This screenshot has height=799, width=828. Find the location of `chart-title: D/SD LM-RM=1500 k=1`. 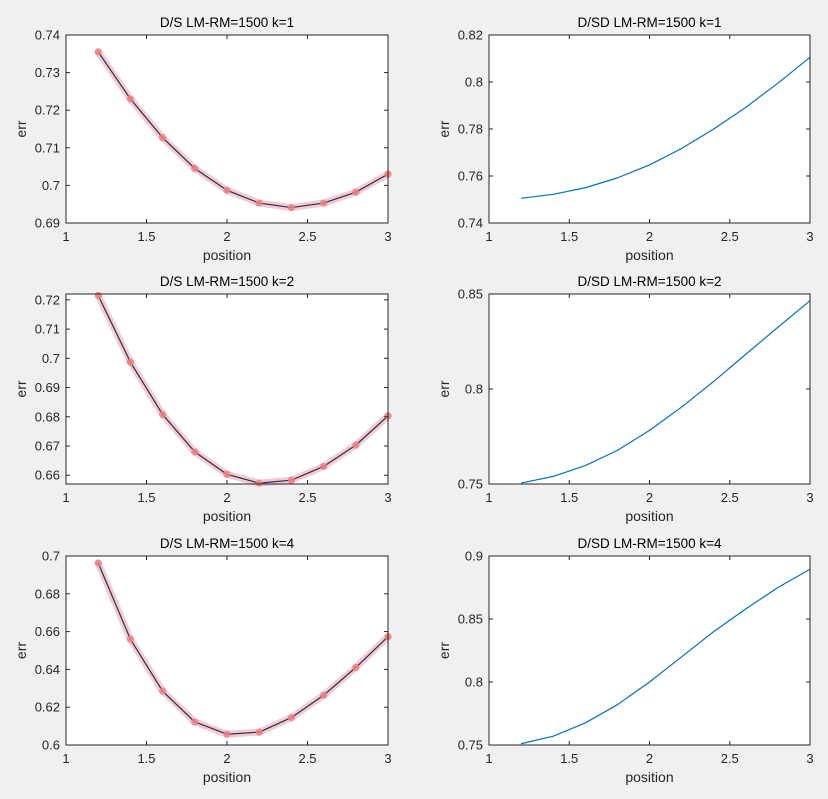

chart-title: D/SD LM-RM=1500 k=1 is located at coordinates (649, 22).